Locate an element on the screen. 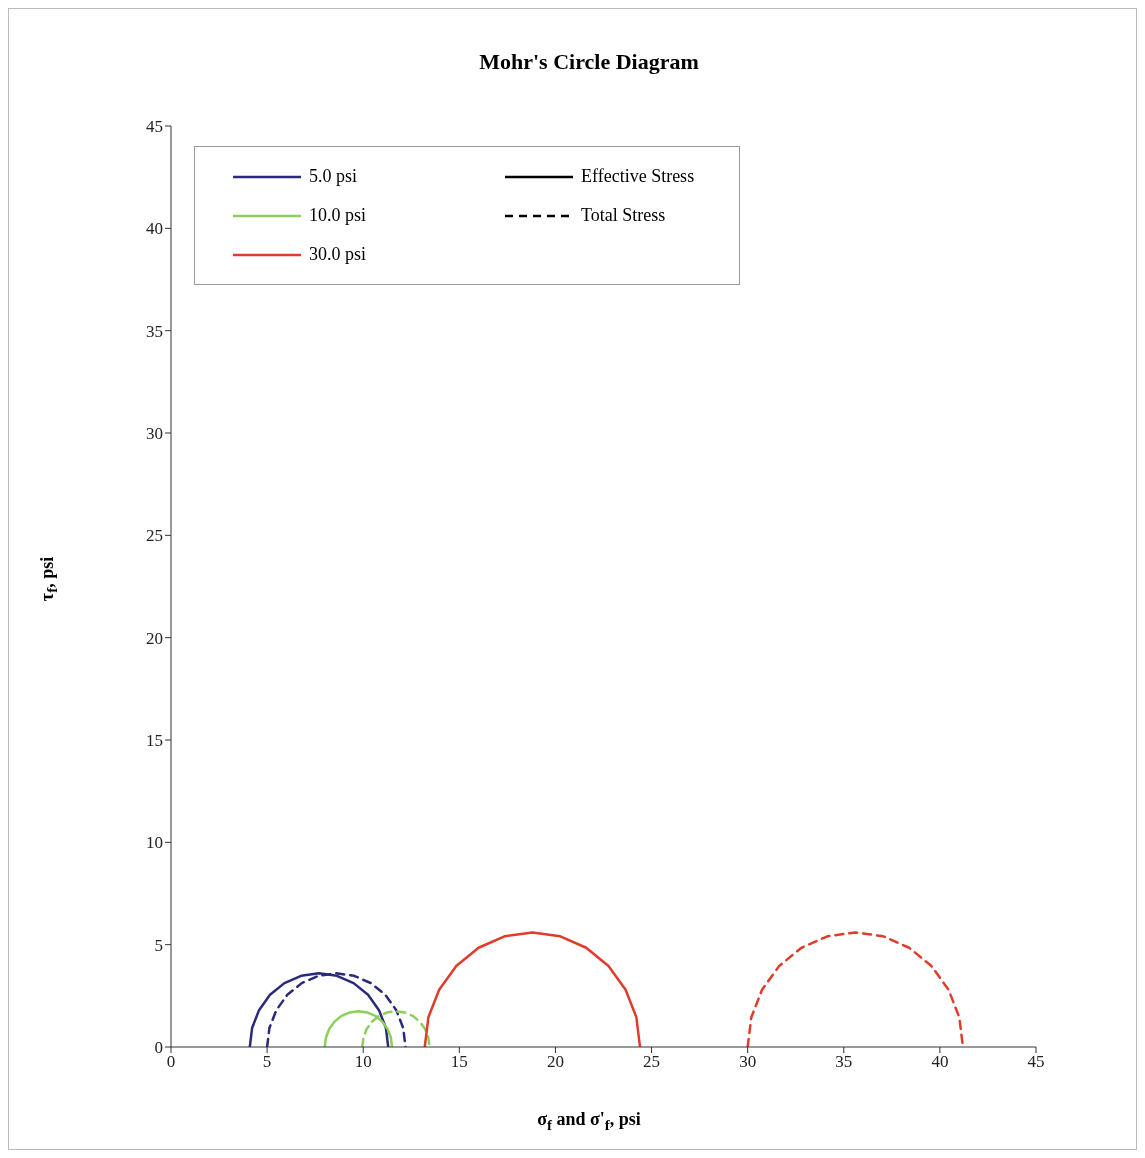  y-tick-label: 35 is located at coordinates (154, 331).